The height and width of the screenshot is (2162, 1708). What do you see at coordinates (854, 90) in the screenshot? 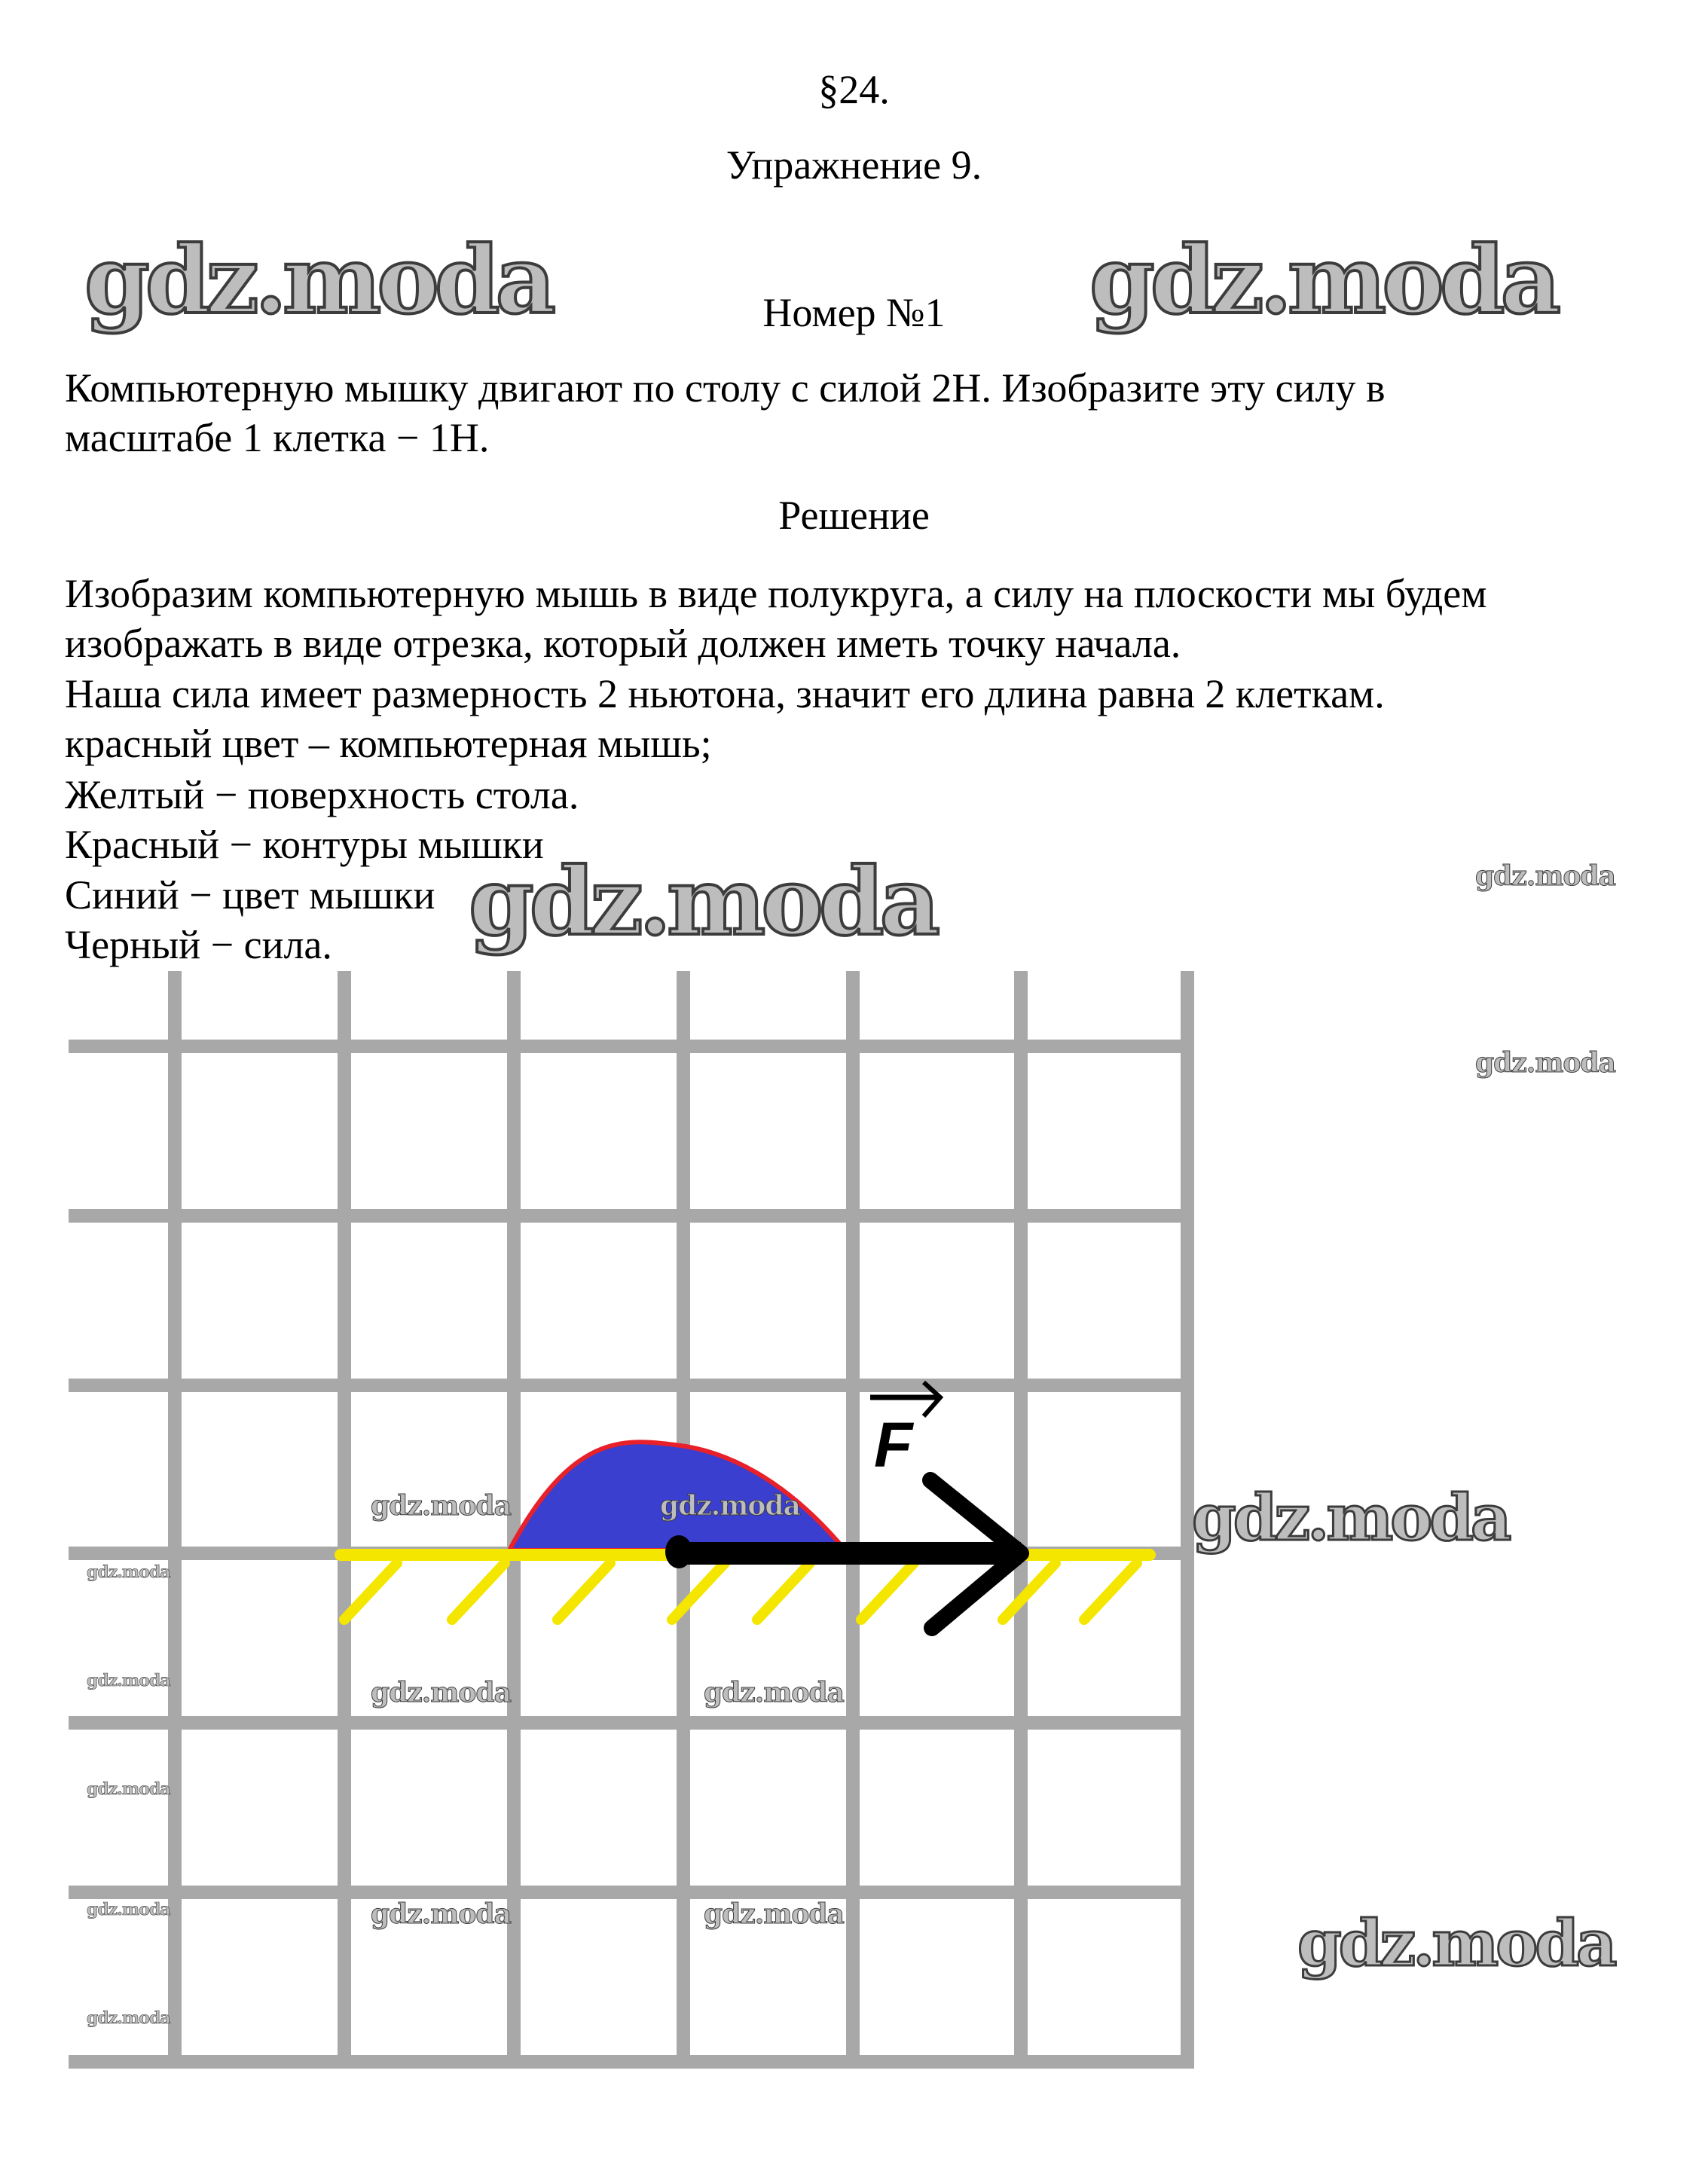
I see `section-number: §24.` at bounding box center [854, 90].